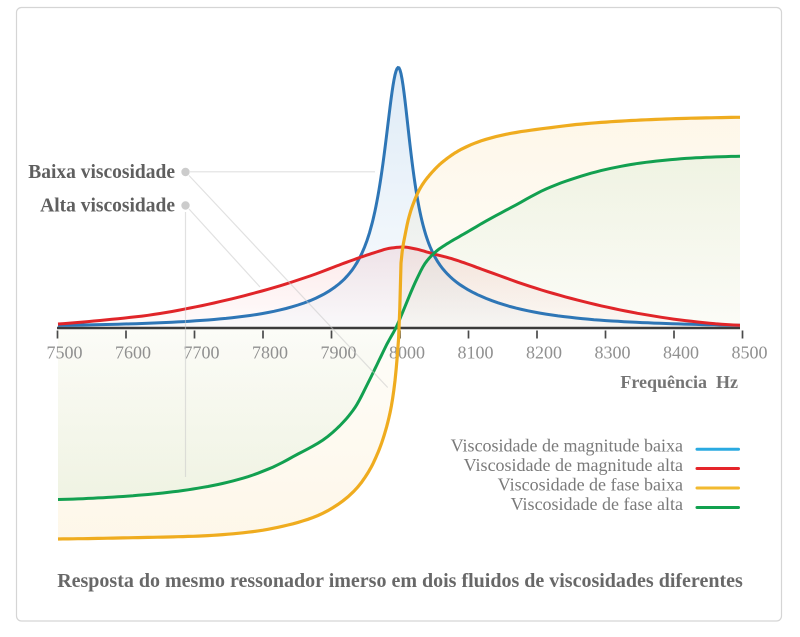  I want to click on svg-text: Viscosidade de fase alta, so click(597, 504).